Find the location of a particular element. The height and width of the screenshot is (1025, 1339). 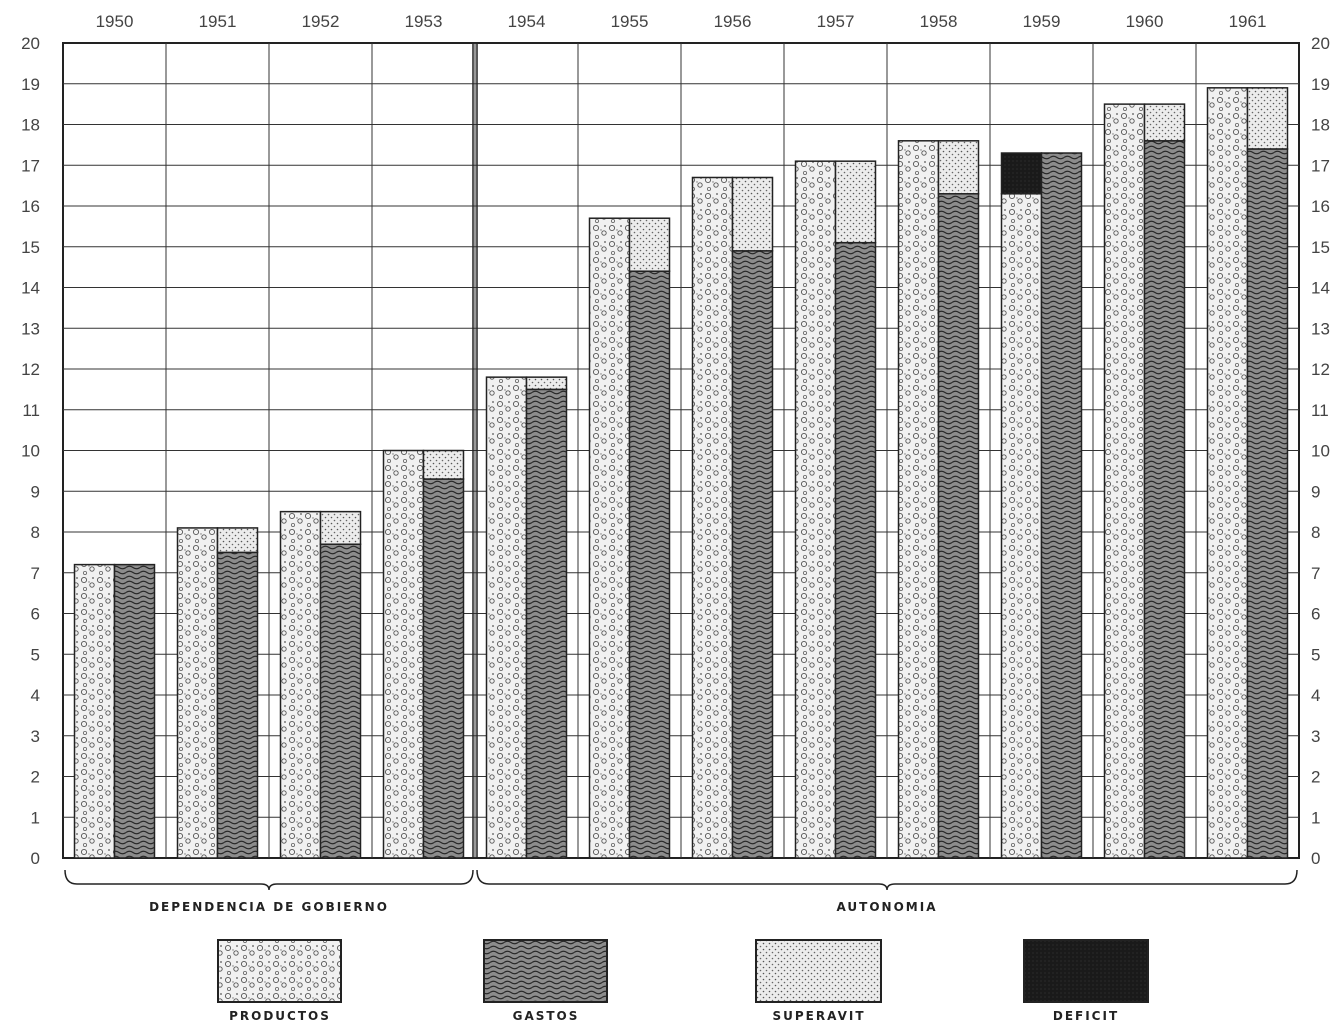

bar-productos-1953 is located at coordinates (403, 654).